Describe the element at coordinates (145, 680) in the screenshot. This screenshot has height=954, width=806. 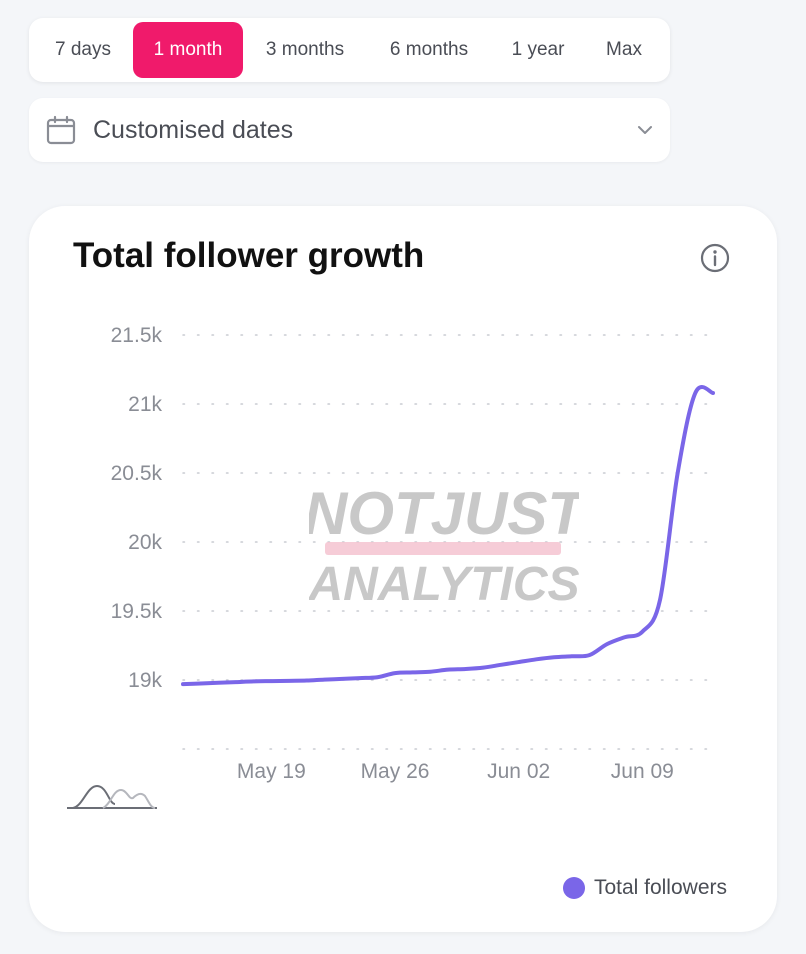
I see `y-tick-label: 19k` at that location.